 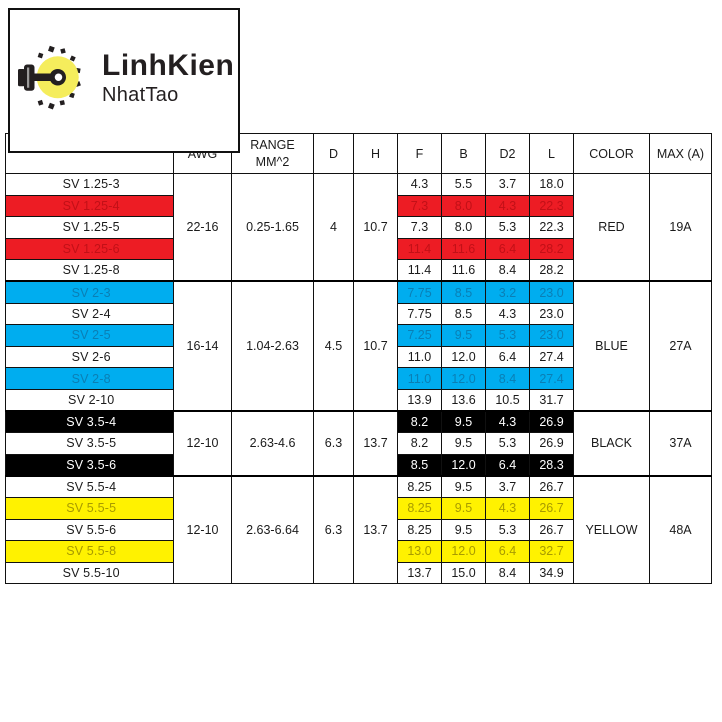 What do you see at coordinates (611, 529) in the screenshot?
I see `cell-color-name: YELLOW` at bounding box center [611, 529].